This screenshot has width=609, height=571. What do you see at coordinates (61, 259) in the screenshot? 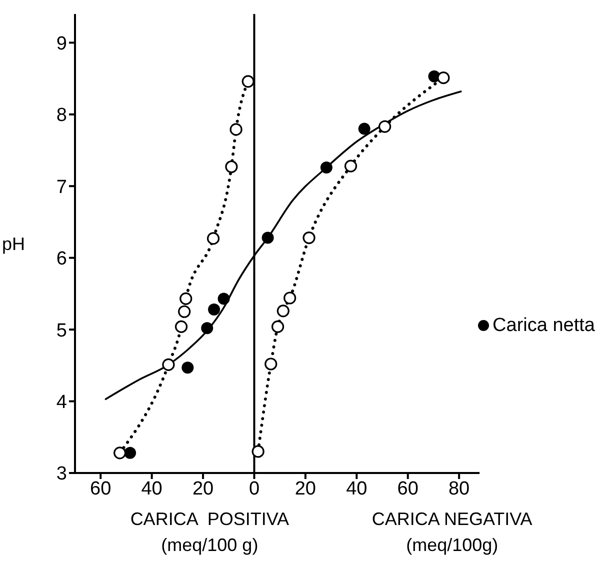
I see `y-tick-label: 6` at bounding box center [61, 259].